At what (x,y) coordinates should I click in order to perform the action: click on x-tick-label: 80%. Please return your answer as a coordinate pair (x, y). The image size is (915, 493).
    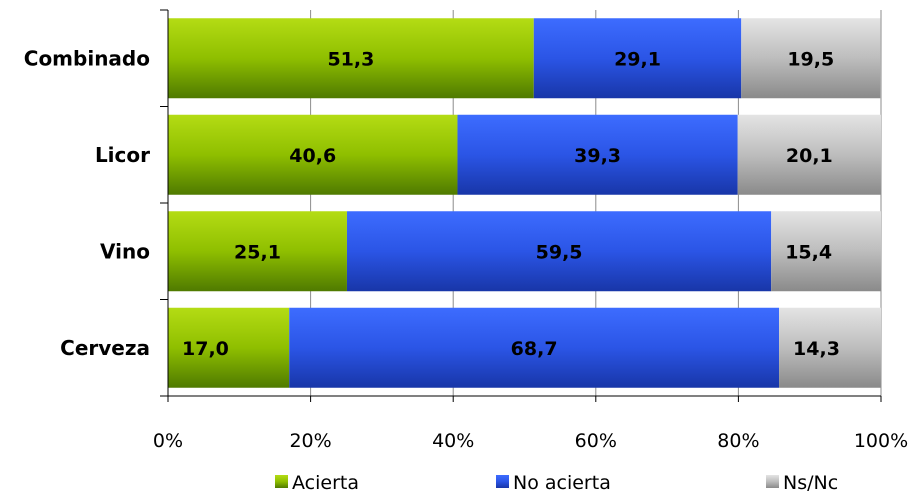
    Looking at the image, I should click on (738, 441).